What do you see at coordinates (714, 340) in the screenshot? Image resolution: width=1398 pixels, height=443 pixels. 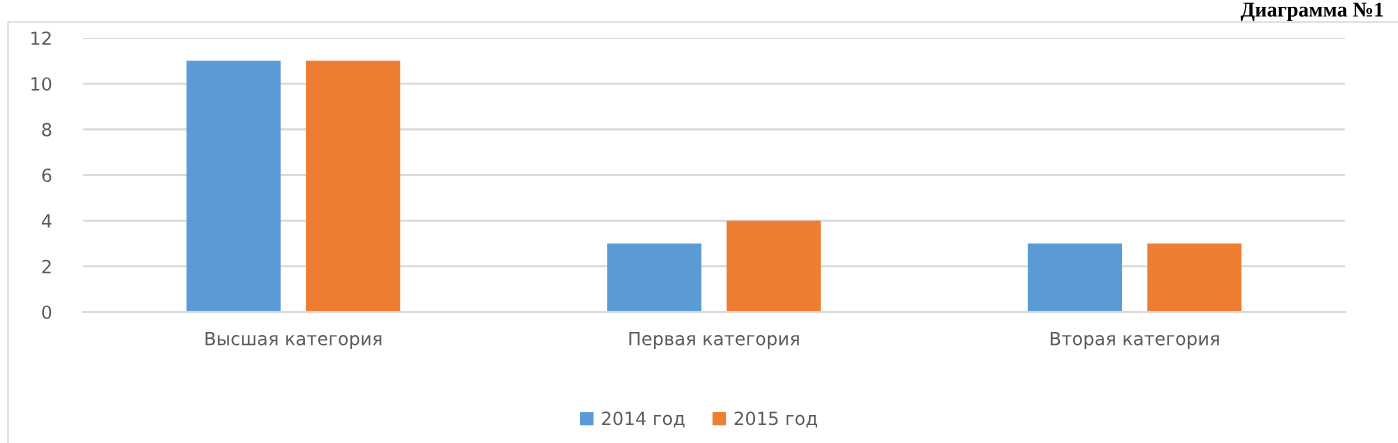 I see `x-tick-label: Первая категория` at bounding box center [714, 340].